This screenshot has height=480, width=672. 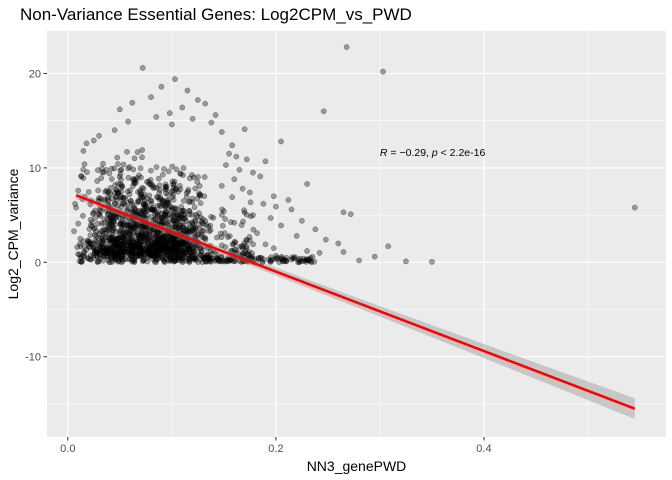 I want to click on p-value: < 2.2e-16, so click(x=462, y=153).